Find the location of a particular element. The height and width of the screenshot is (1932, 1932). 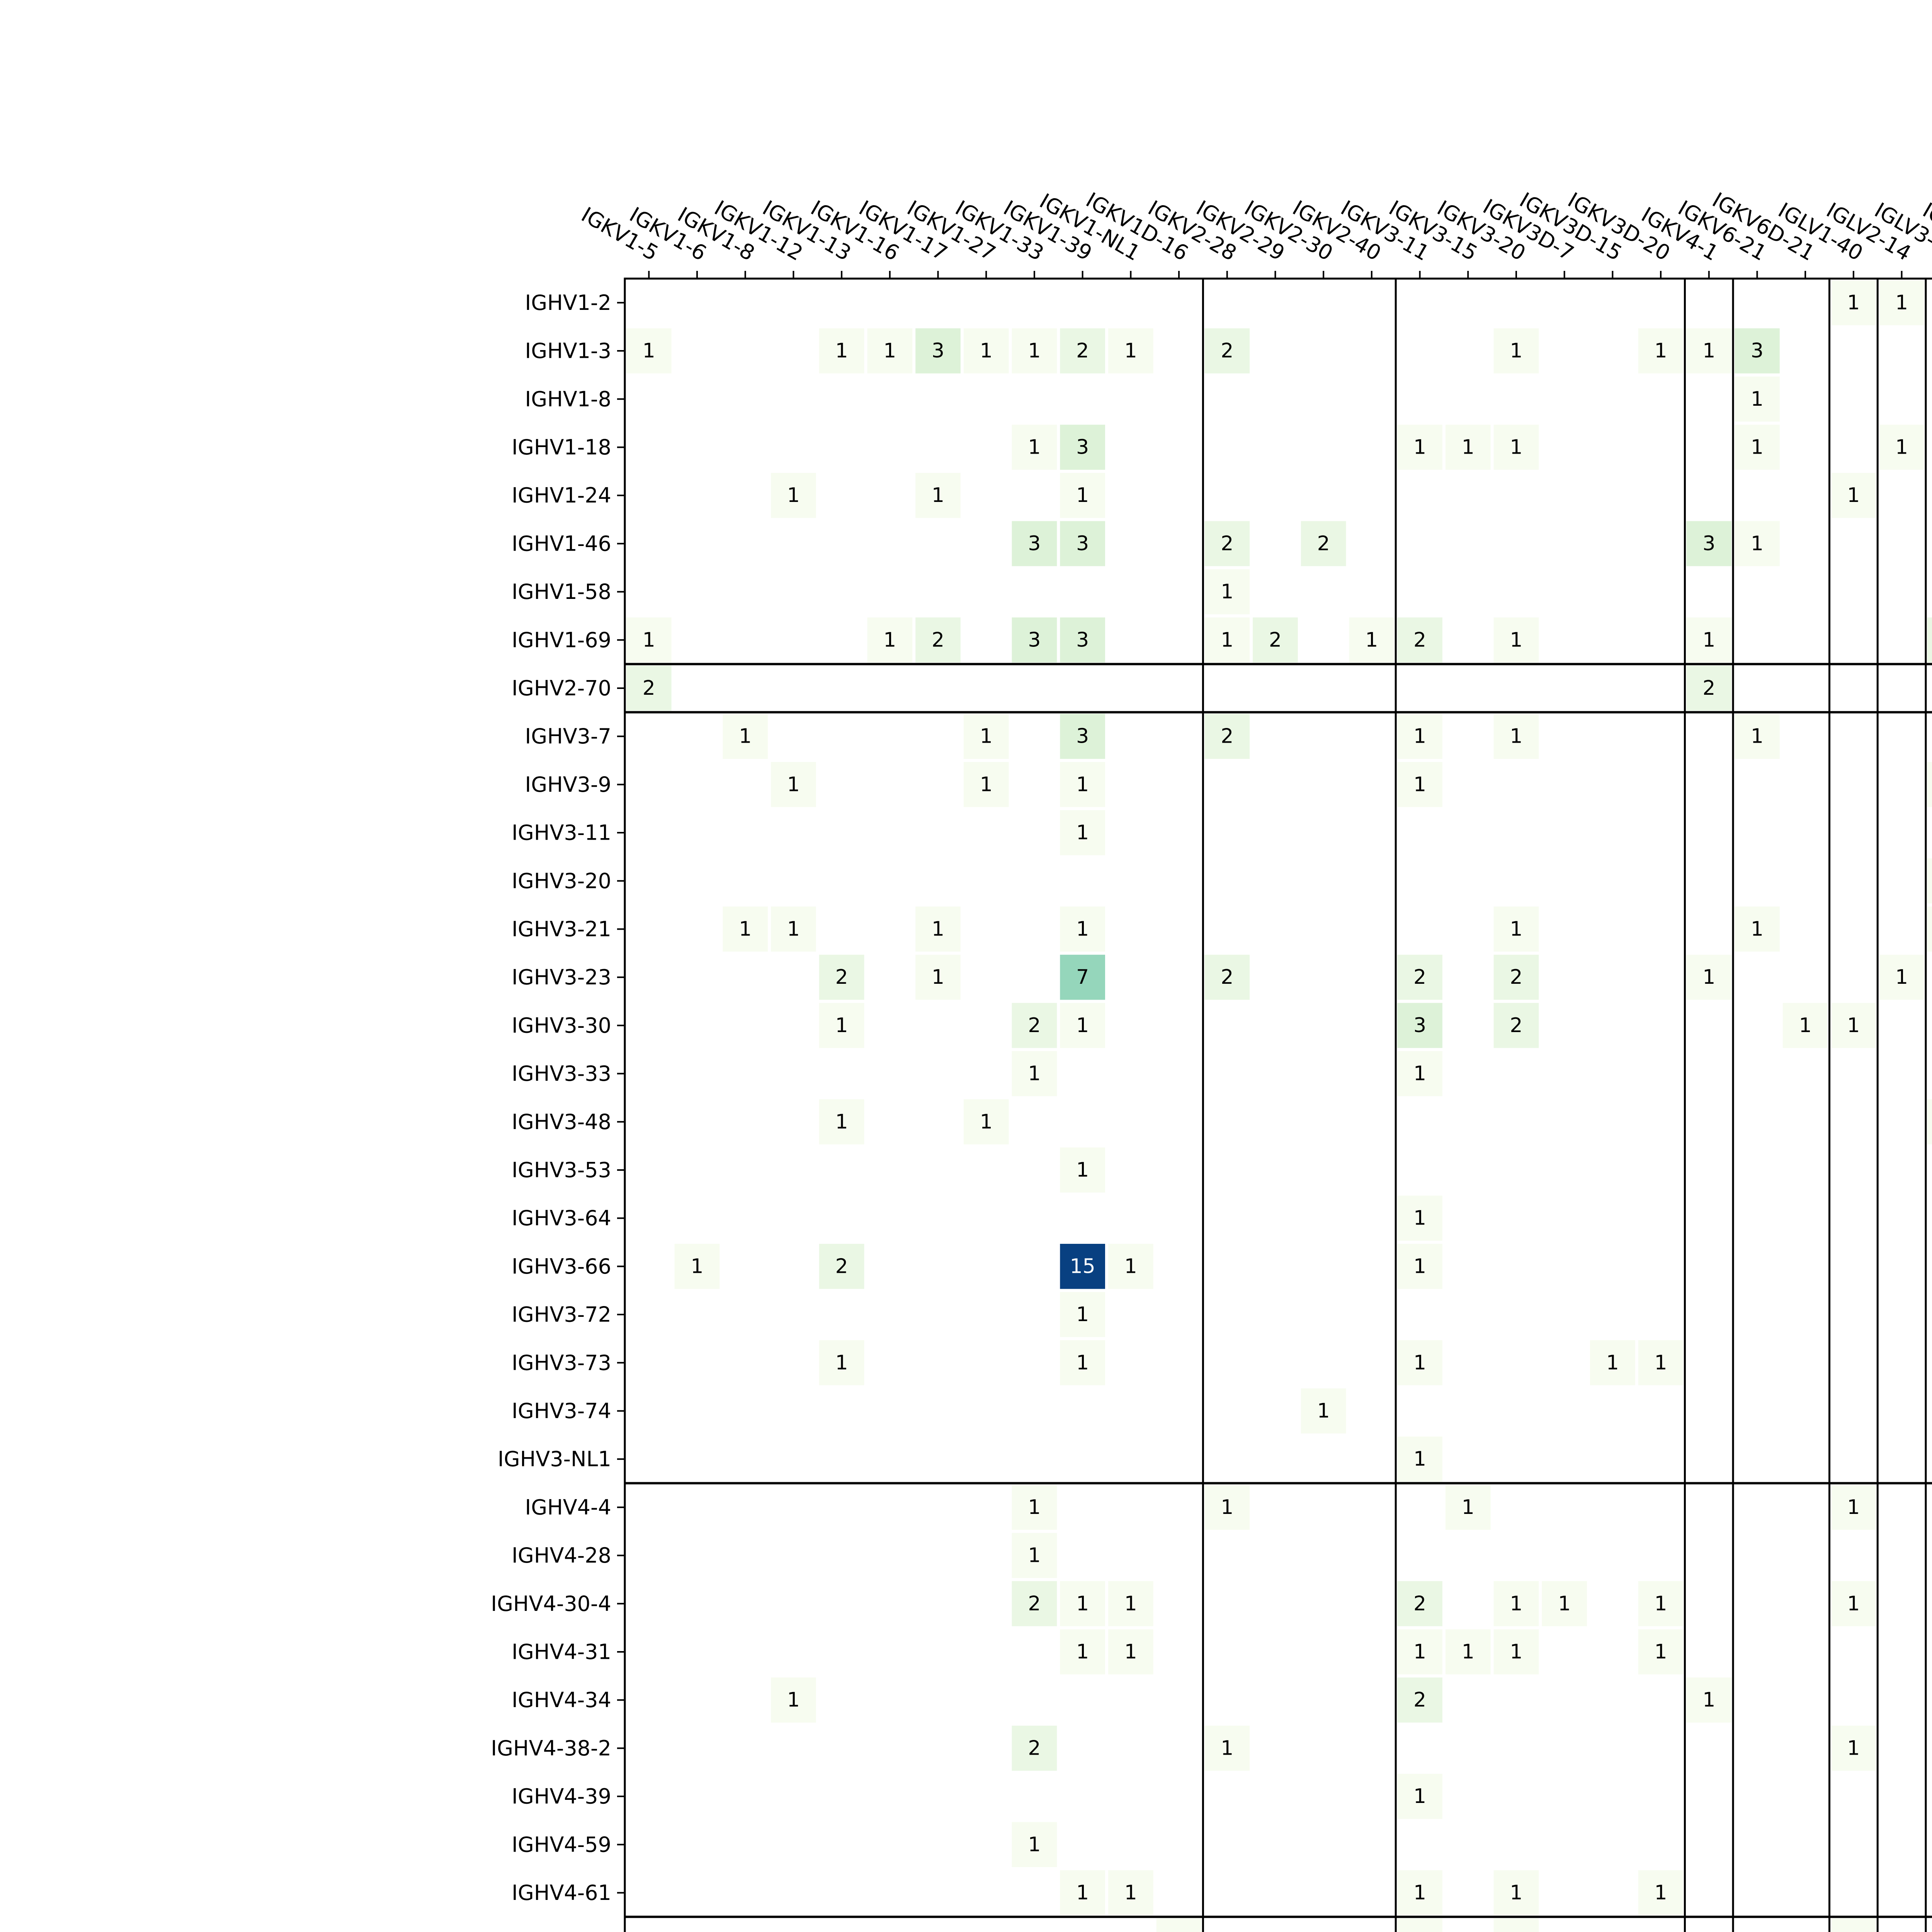

cell-value: 3 is located at coordinates (938, 351).